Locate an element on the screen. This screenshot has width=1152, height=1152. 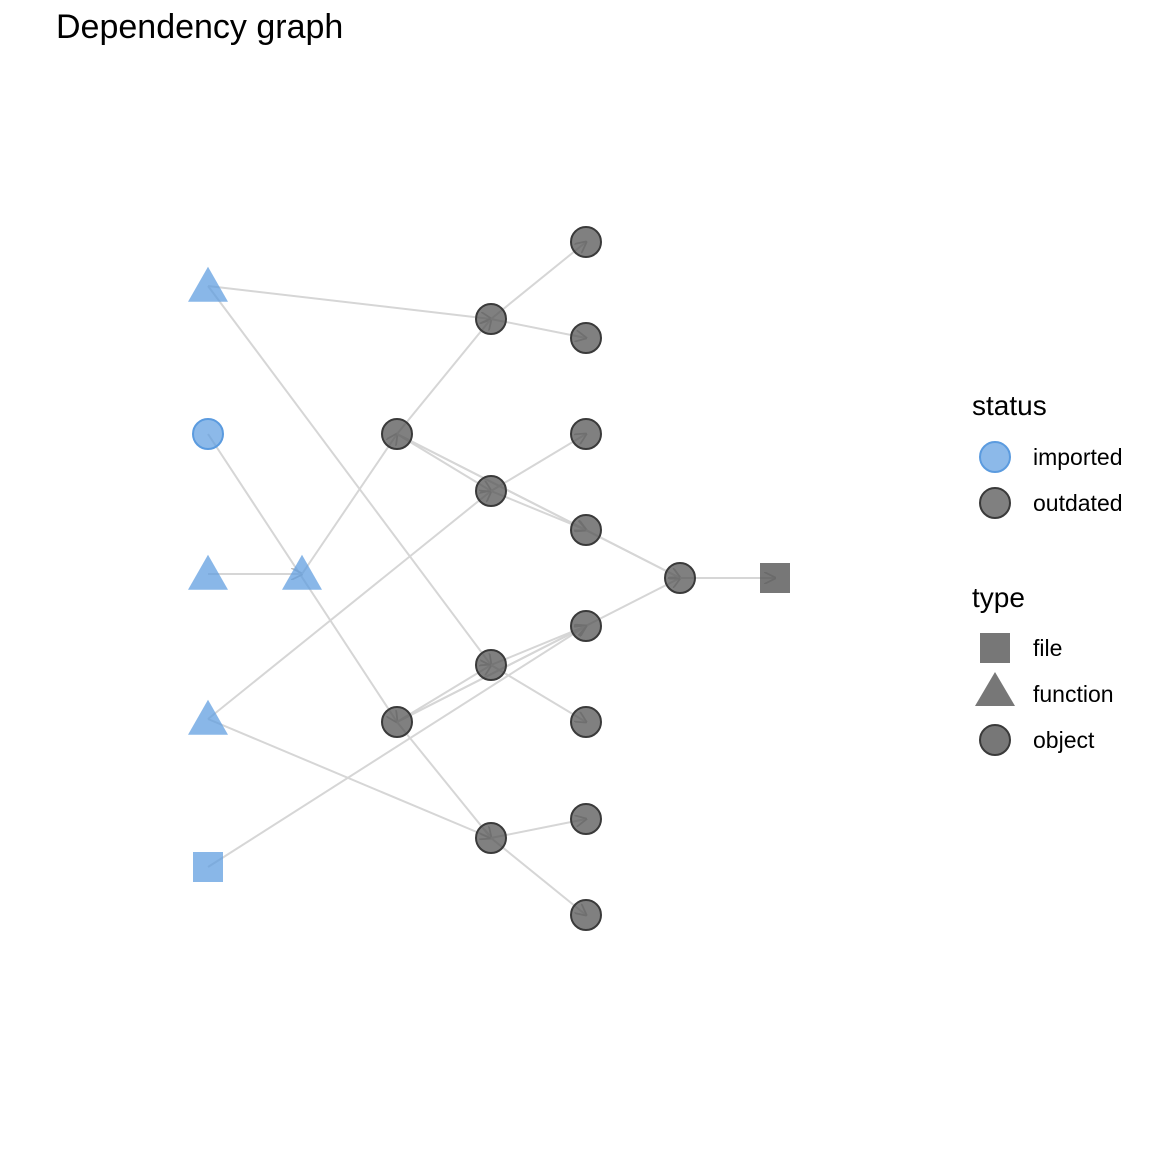
edge-b1-c1 is located at coordinates (349, 504).